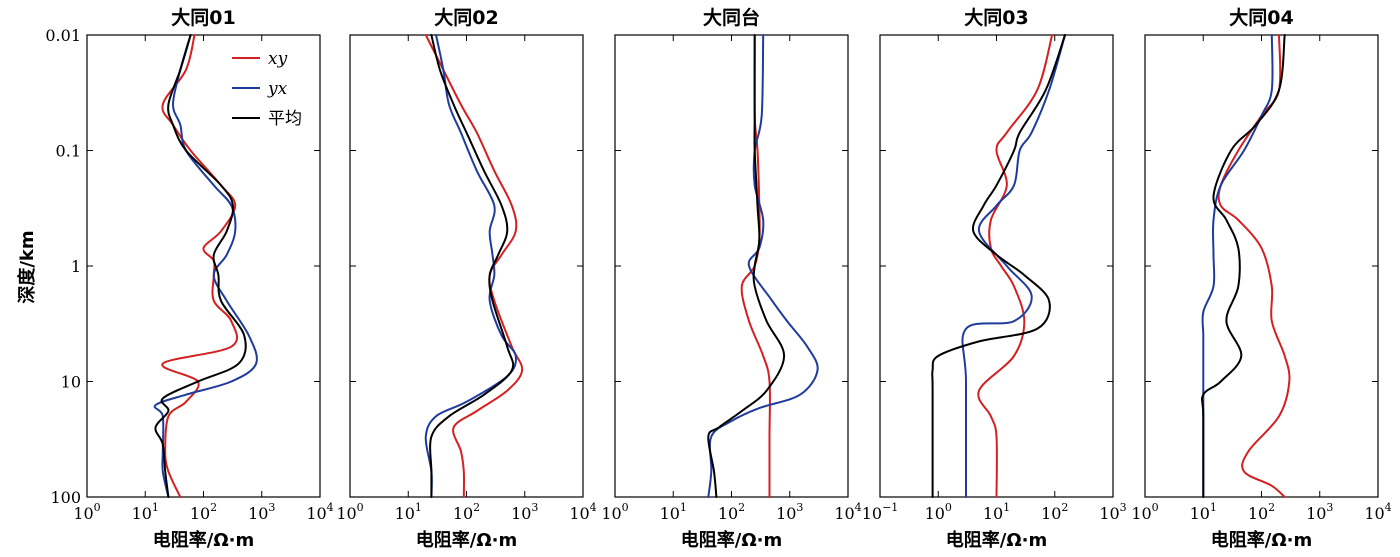  What do you see at coordinates (71, 382) in the screenshot?
I see `y-tick-label: 10` at bounding box center [71, 382].